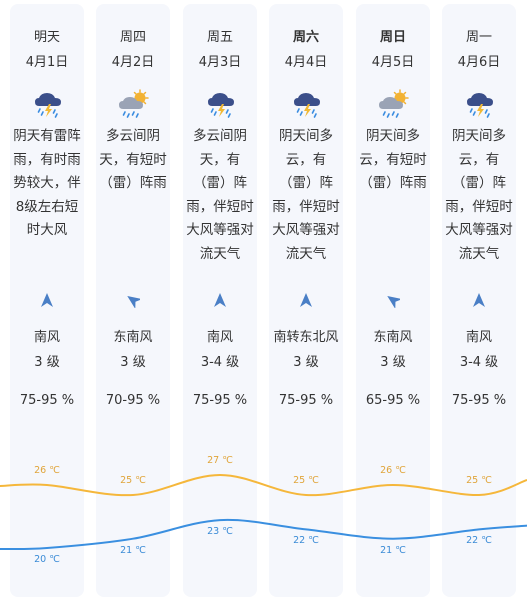 This screenshot has height=597, width=527. What do you see at coordinates (306, 62) in the screenshot?
I see `date-label: 4月4日` at bounding box center [306, 62].